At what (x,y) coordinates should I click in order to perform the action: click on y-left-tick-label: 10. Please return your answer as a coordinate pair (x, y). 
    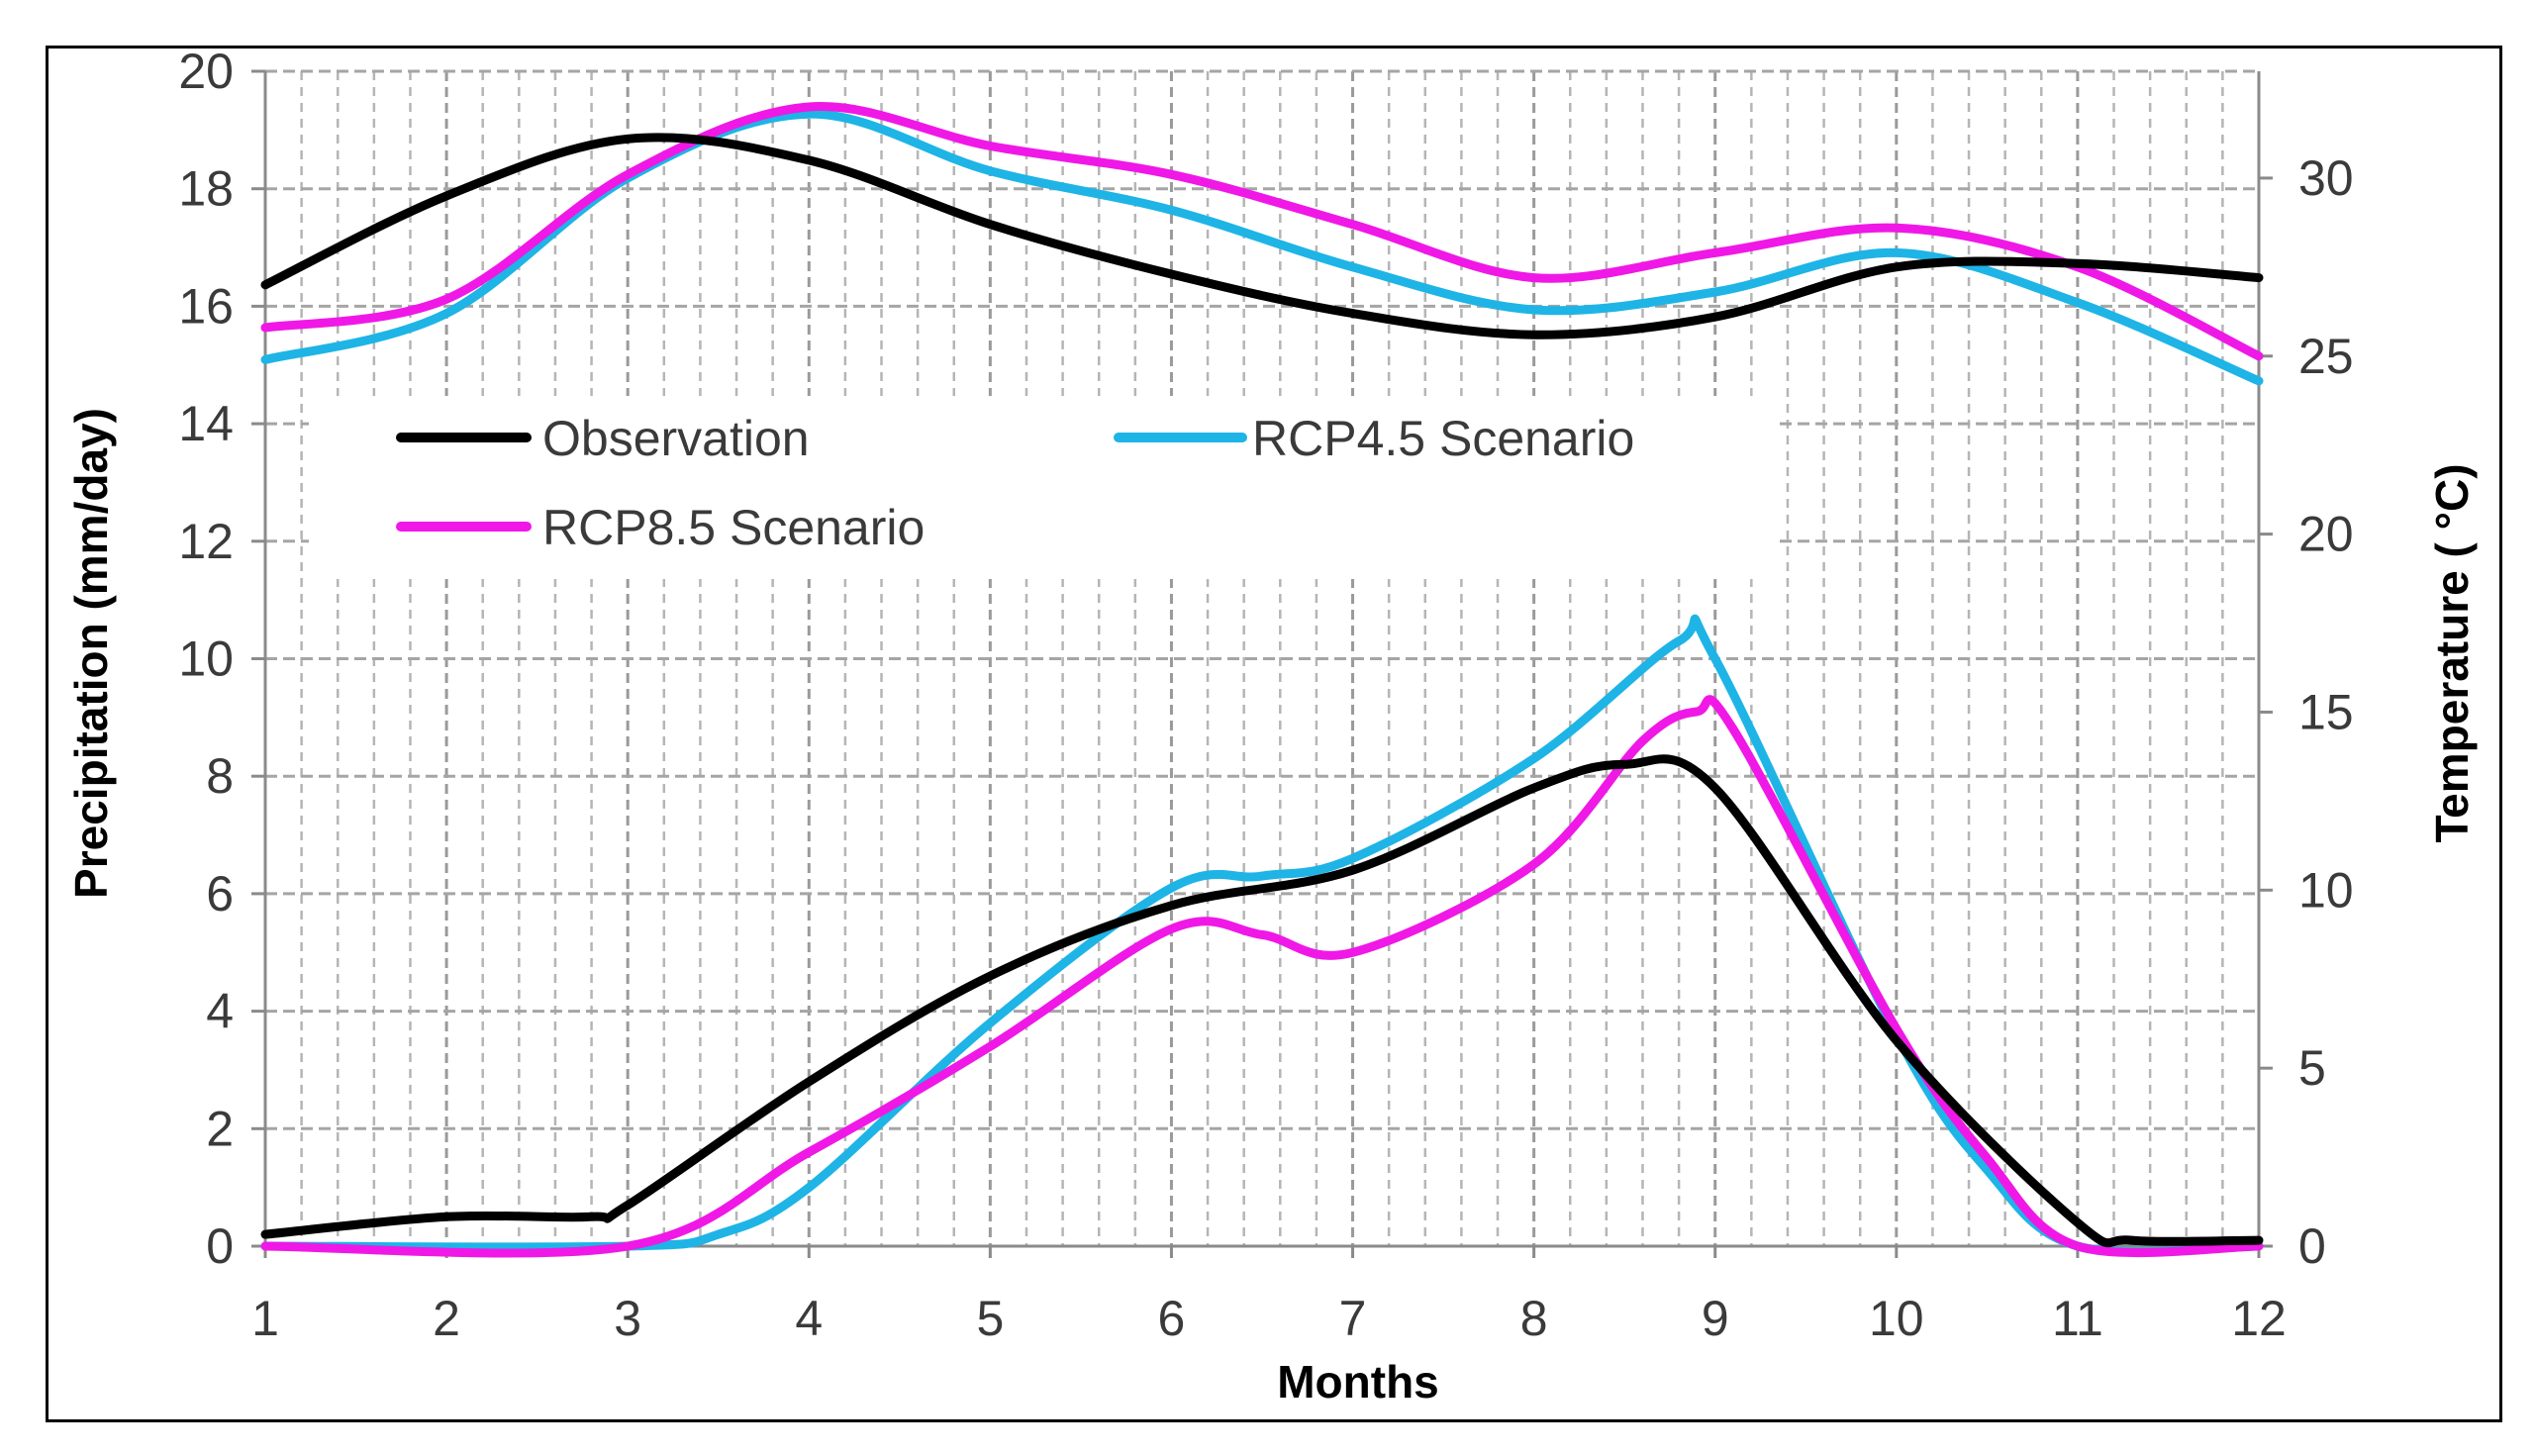
    Looking at the image, I should click on (206, 659).